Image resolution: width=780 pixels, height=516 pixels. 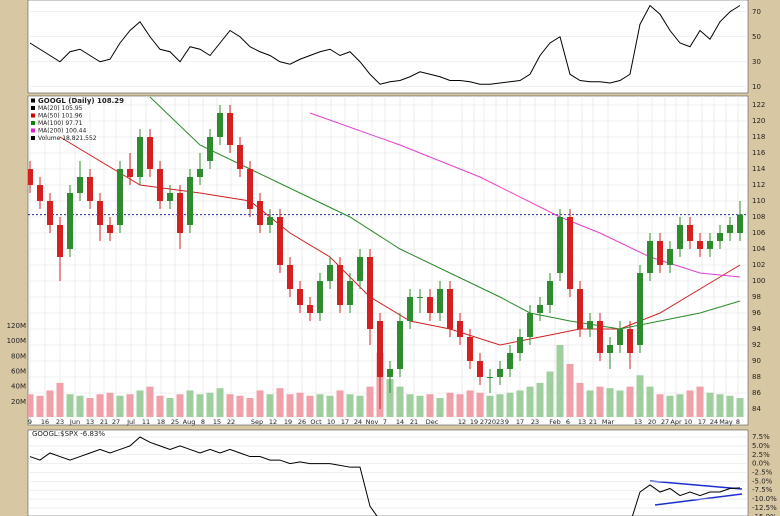 What do you see at coordinates (764, 499) in the screenshot?
I see `y-tick-label: -10.0%` at bounding box center [764, 499].